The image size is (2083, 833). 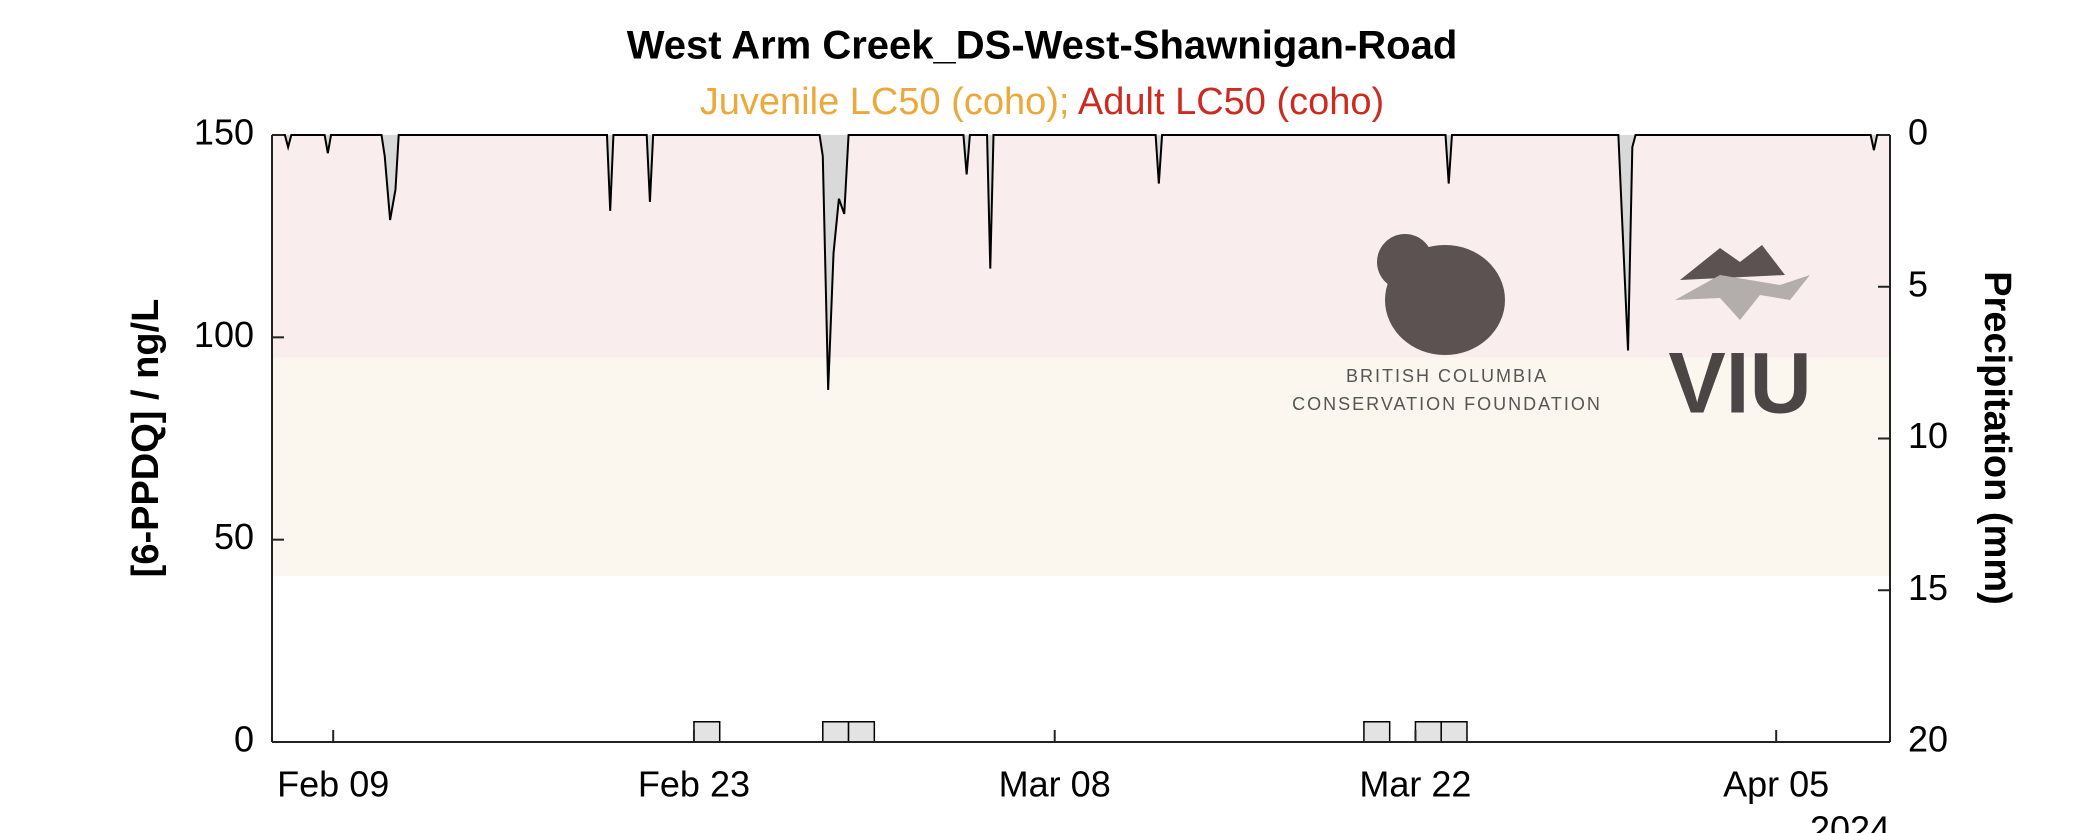 What do you see at coordinates (1918, 283) in the screenshot?
I see `y2-tick-label: 5` at bounding box center [1918, 283].